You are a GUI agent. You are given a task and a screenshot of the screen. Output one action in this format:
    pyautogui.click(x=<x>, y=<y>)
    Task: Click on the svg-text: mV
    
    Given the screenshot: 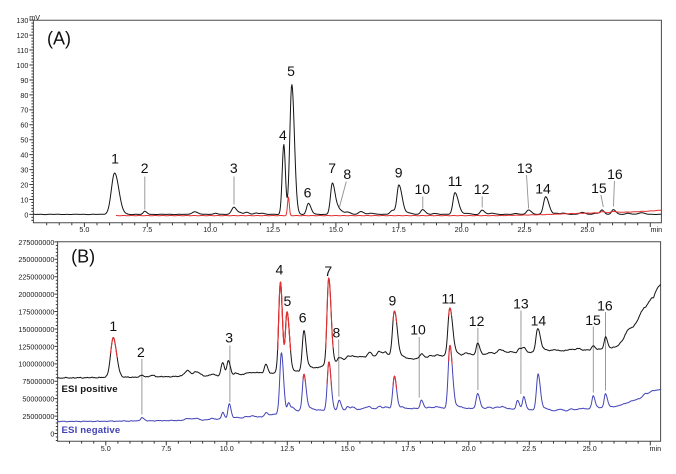 What is the action you would take?
    pyautogui.click(x=34, y=17)
    